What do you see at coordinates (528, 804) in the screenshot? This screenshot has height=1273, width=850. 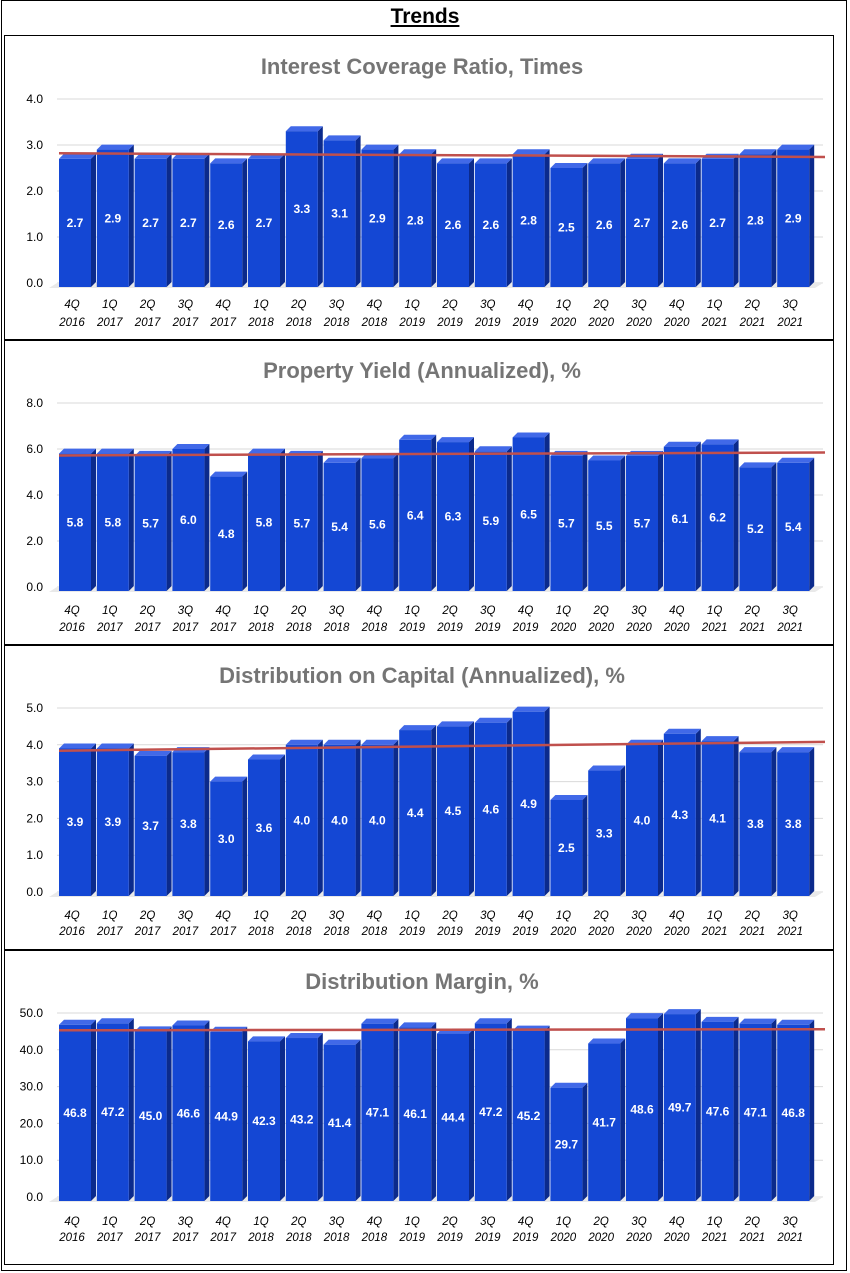 I see `data-label: 4.9` at bounding box center [528, 804].